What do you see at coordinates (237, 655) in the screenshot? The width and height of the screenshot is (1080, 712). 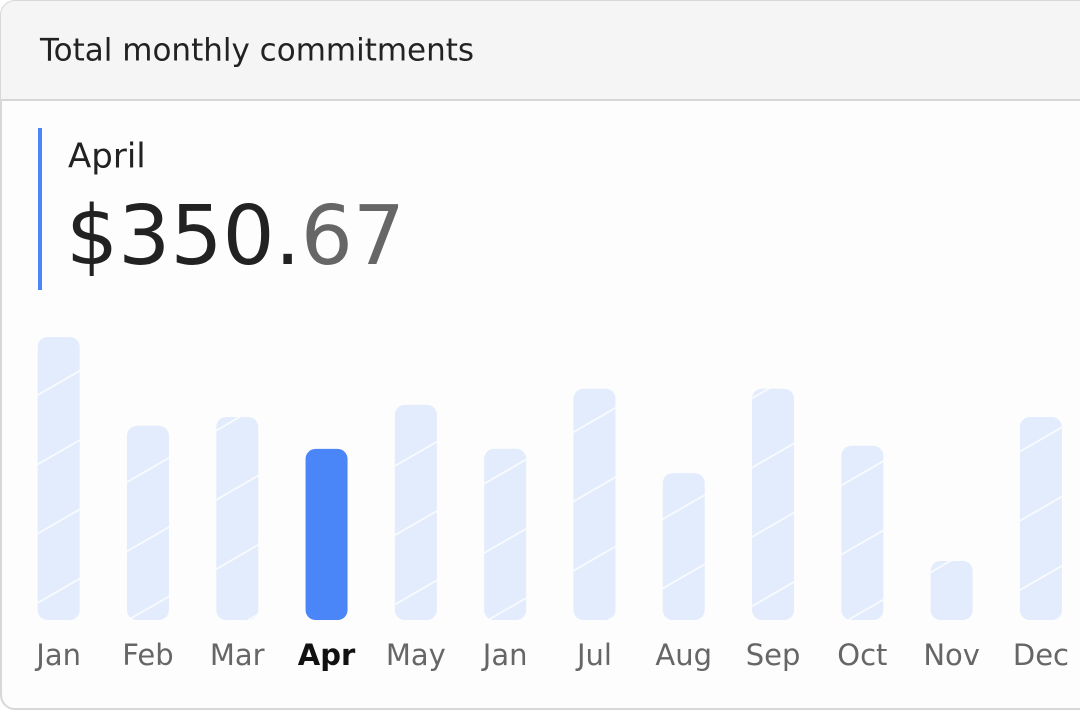 I see `x-tick-label: Mar` at bounding box center [237, 655].